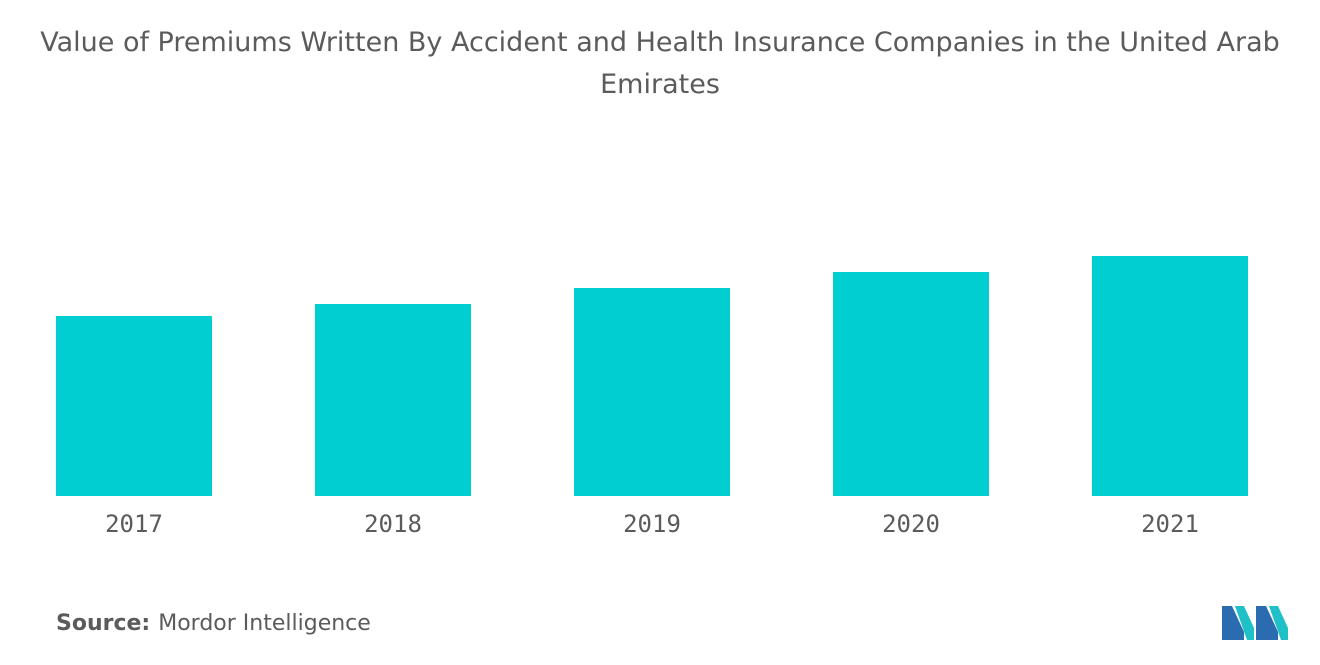 Image resolution: width=1320 pixels, height=665 pixels. What do you see at coordinates (652, 392) in the screenshot?
I see `bar-2019` at bounding box center [652, 392].